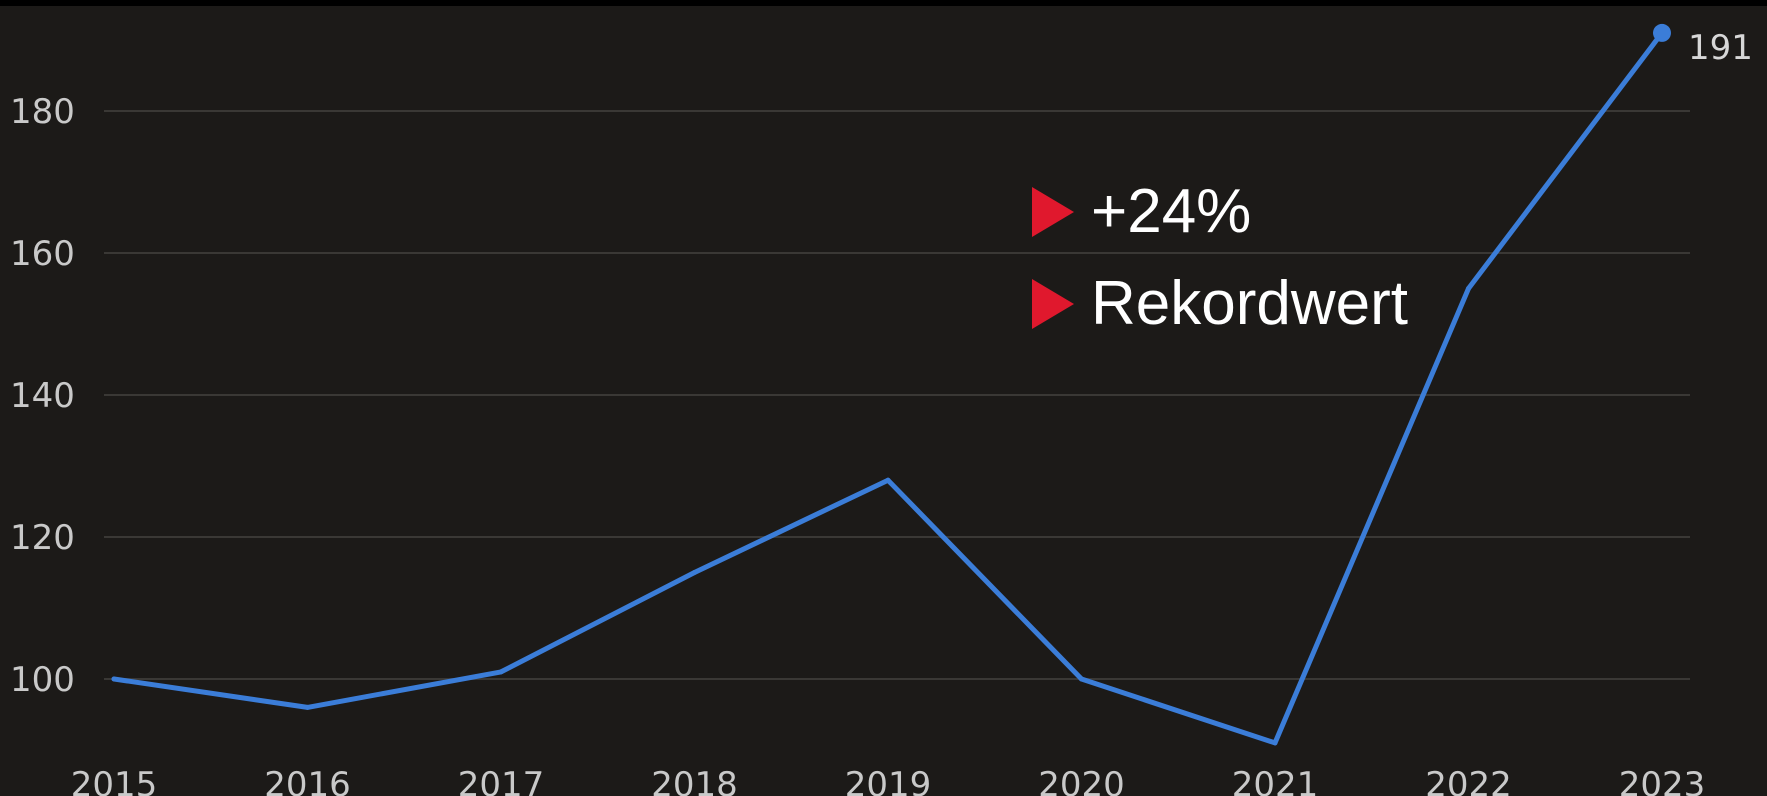 The width and height of the screenshot is (1767, 796). Describe the element at coordinates (1171, 211) in the screenshot. I see `annotation-text-change: +24%` at that location.